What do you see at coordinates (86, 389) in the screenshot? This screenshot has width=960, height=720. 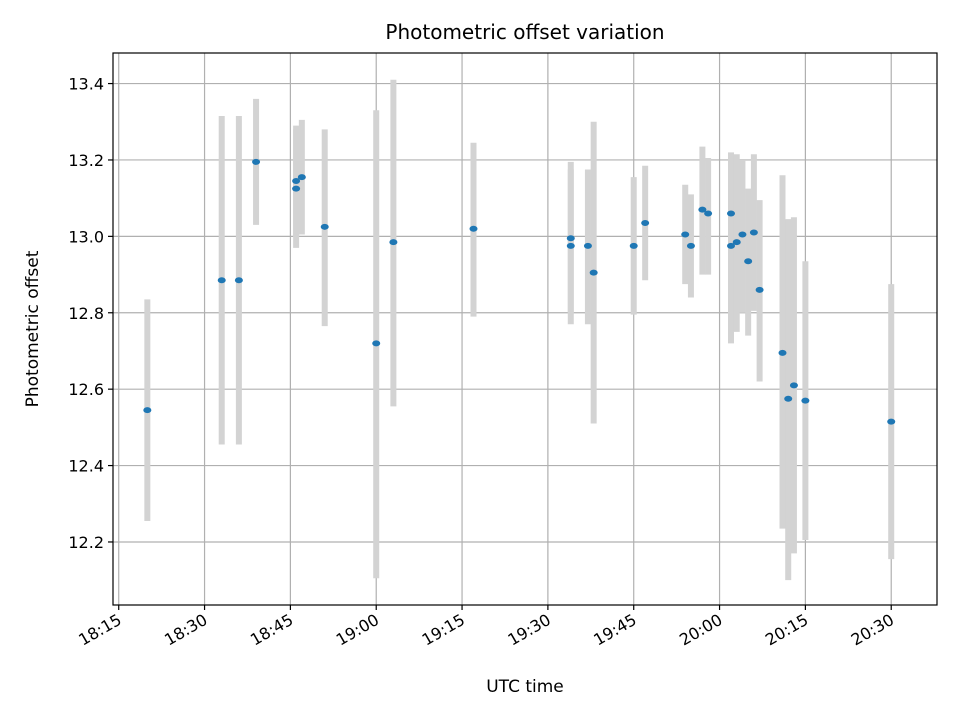 I see `y-tick-label: 12.6` at bounding box center [86, 389].